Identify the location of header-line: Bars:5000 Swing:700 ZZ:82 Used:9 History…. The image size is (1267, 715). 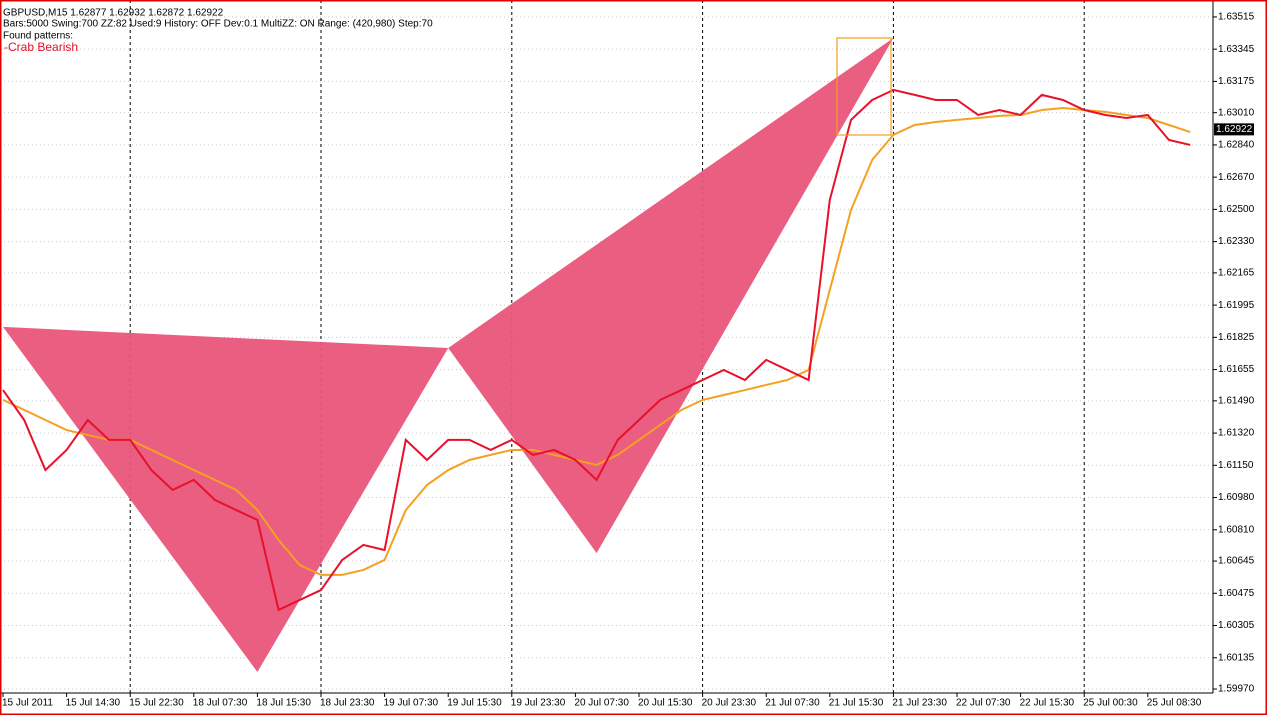
(218, 24).